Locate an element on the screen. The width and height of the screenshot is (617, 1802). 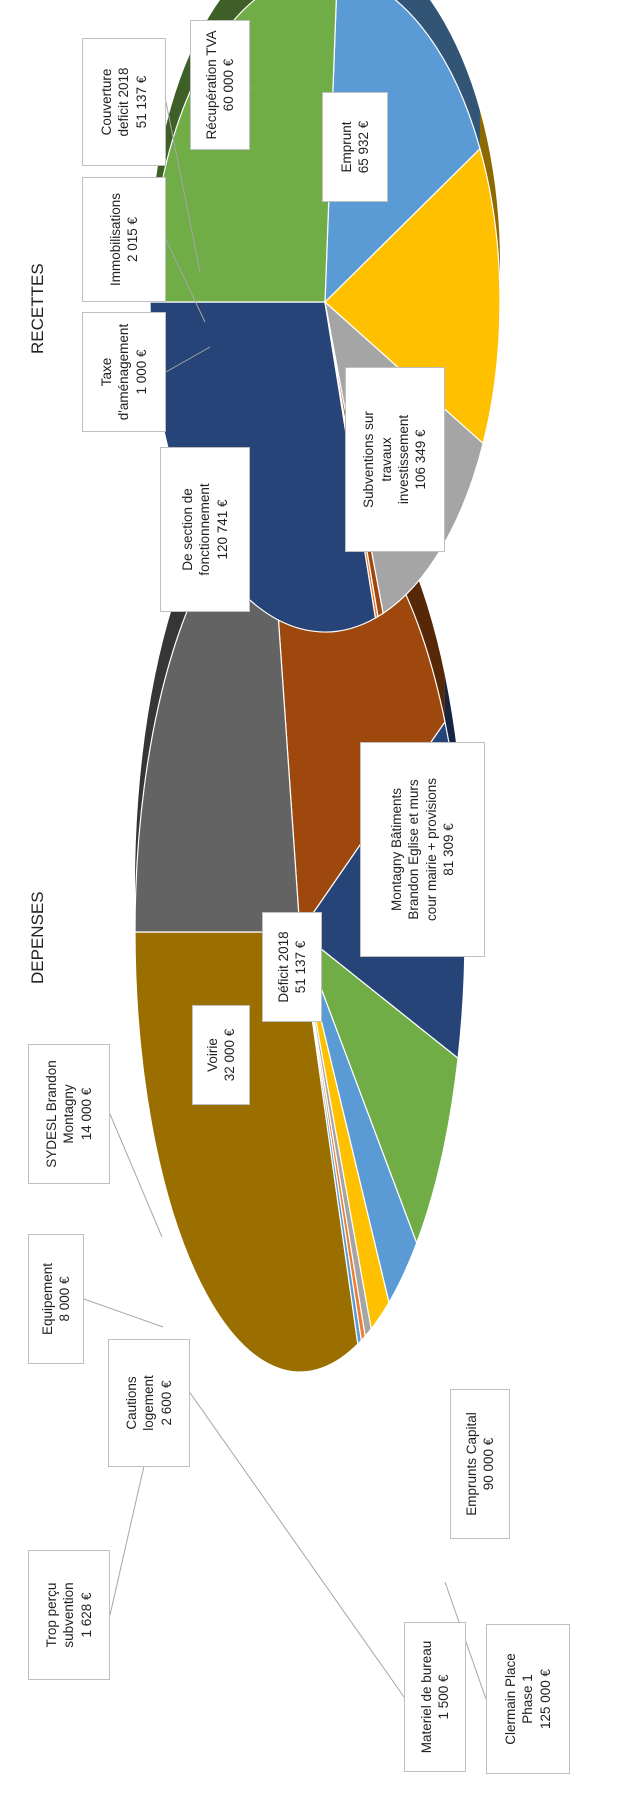
label-line: Montagny Bâtiments is located at coordinates (396, 849).